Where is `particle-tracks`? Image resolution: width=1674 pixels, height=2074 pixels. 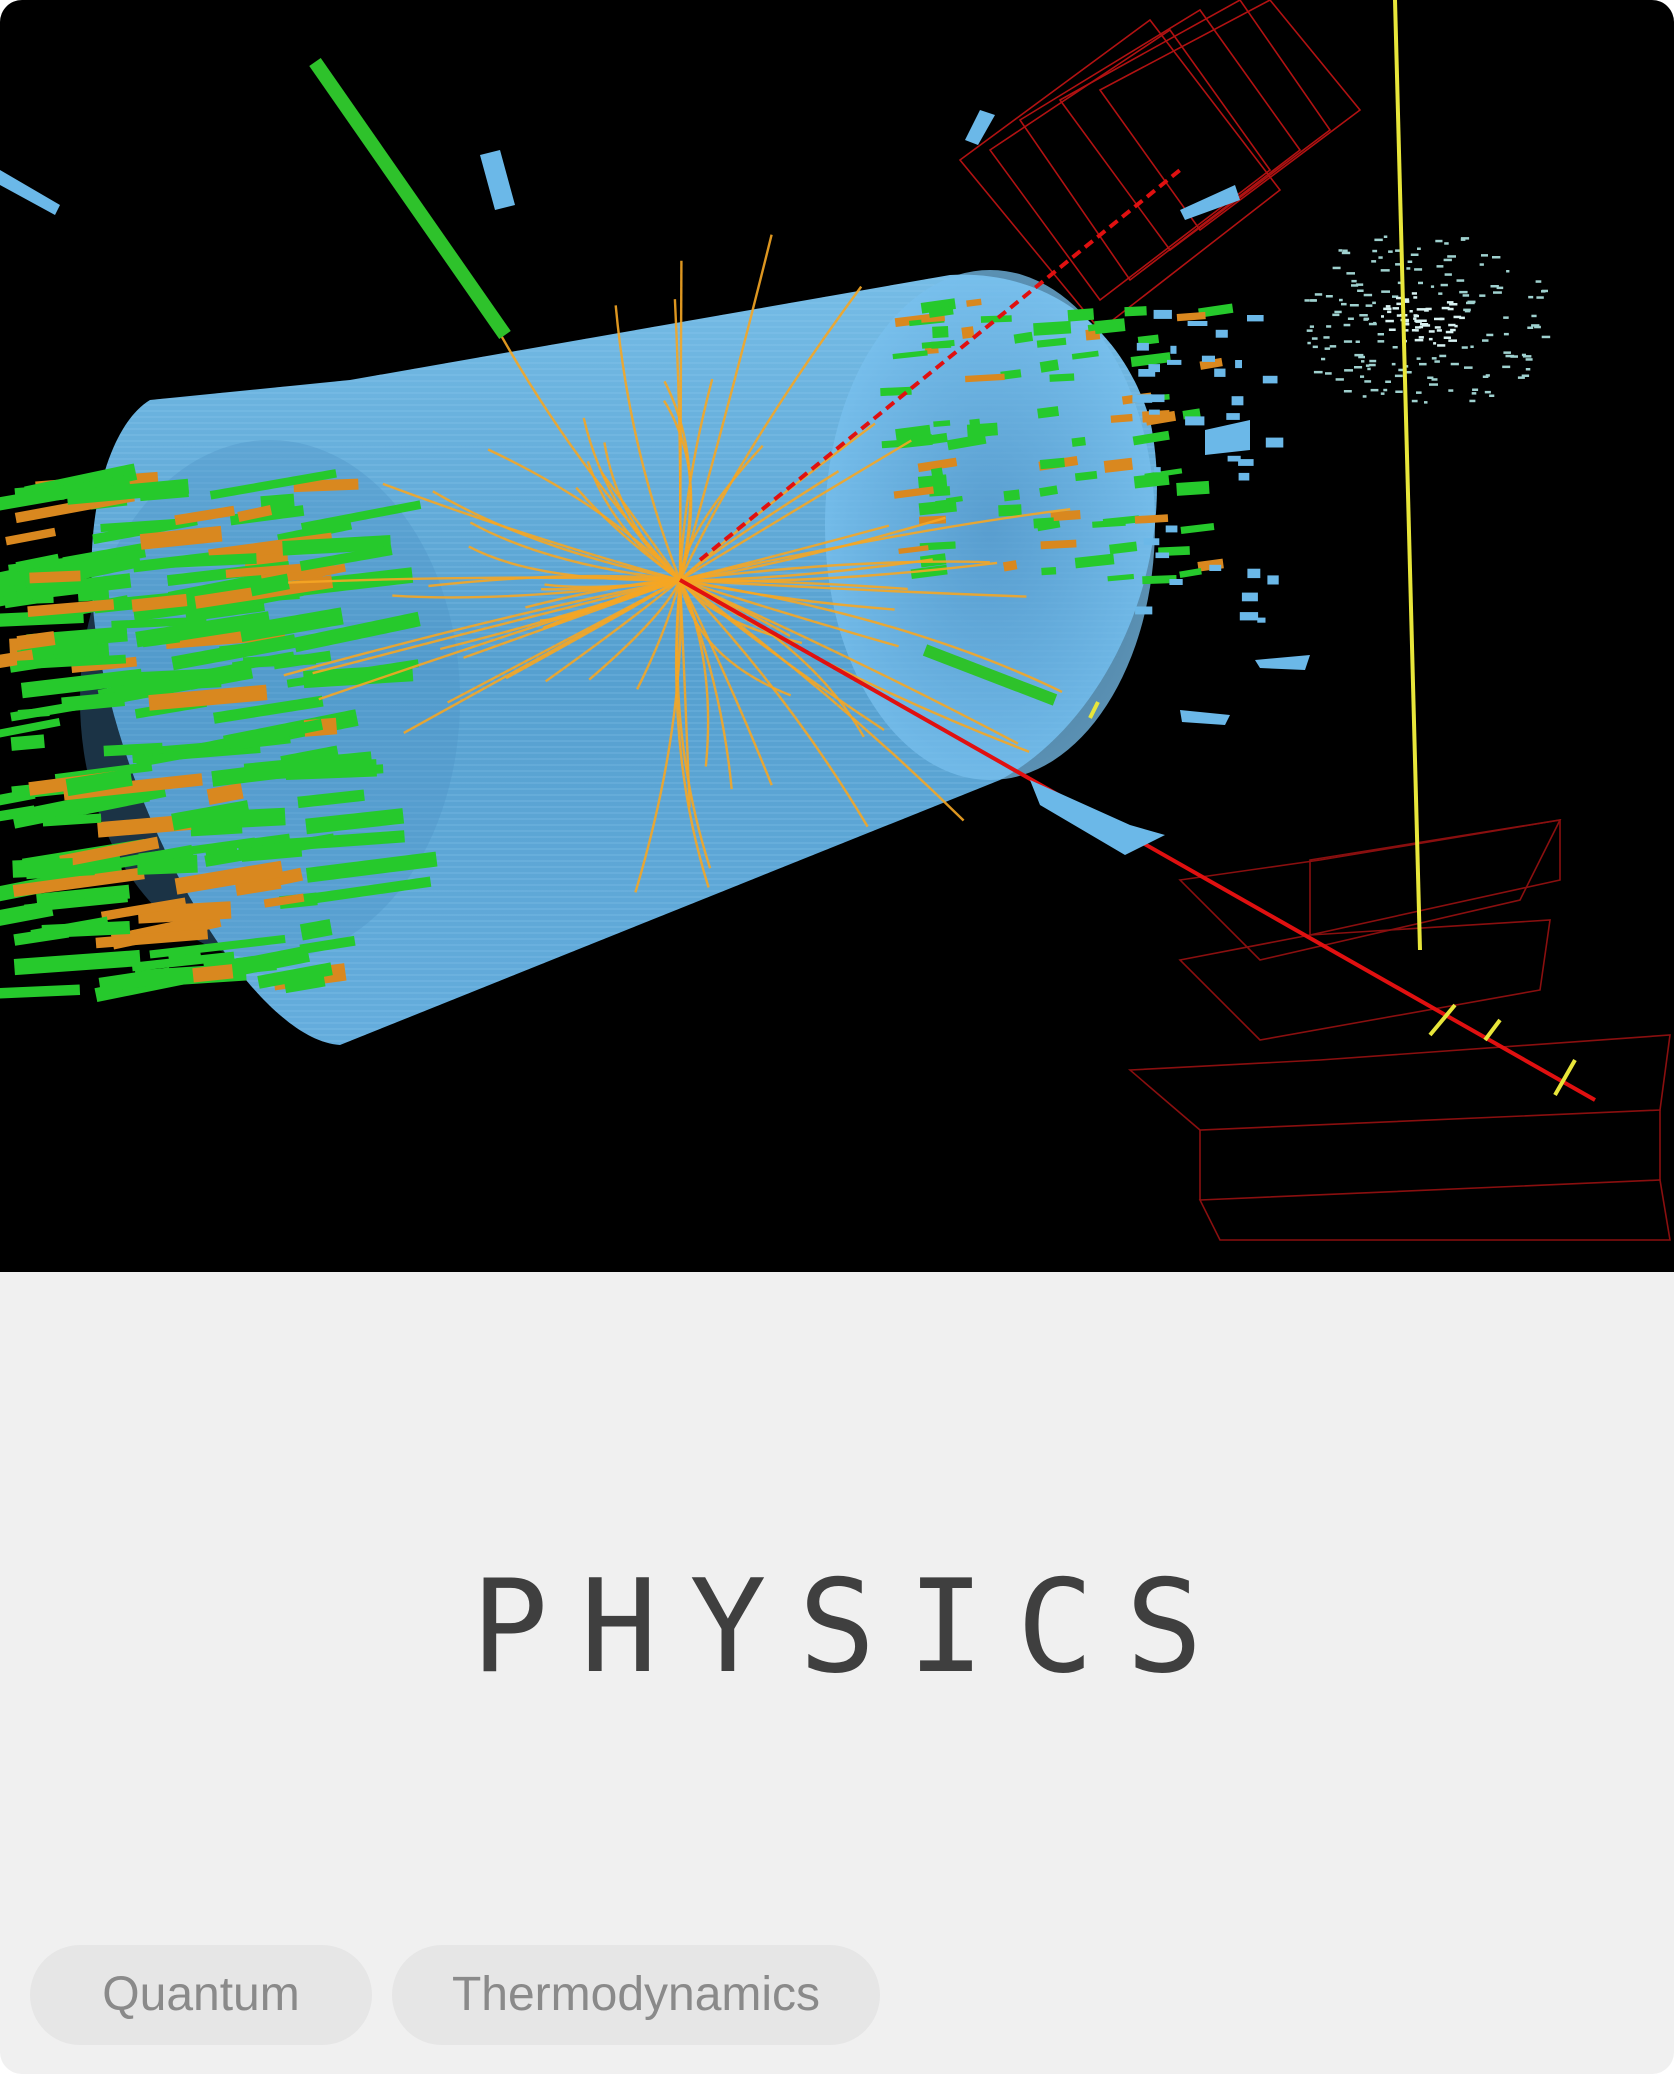
particle-tracks is located at coordinates (677, 563).